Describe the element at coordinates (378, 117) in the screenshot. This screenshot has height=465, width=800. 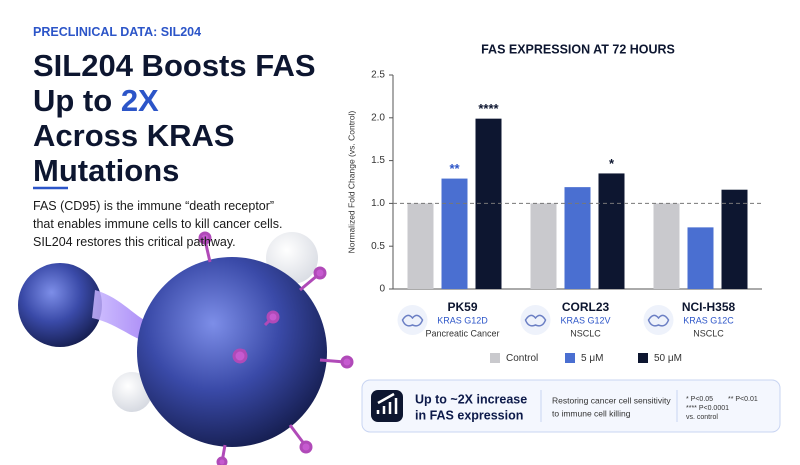
I see `y-tick-label: 2.0` at that location.